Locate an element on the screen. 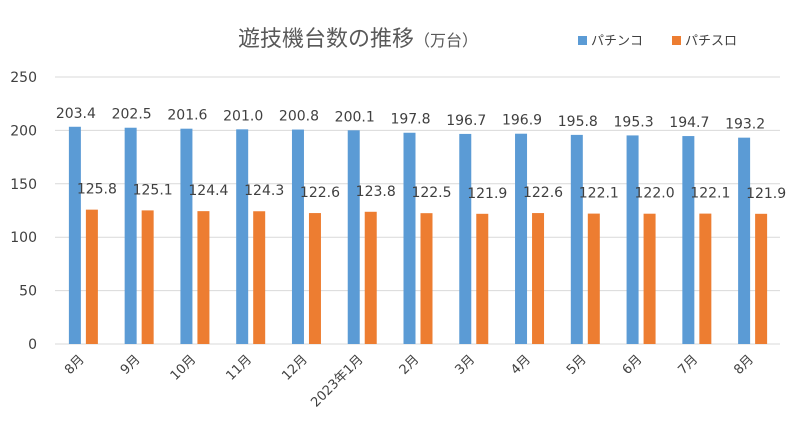 The image size is (792, 424). x-tick-label: 6月 is located at coordinates (633, 365).